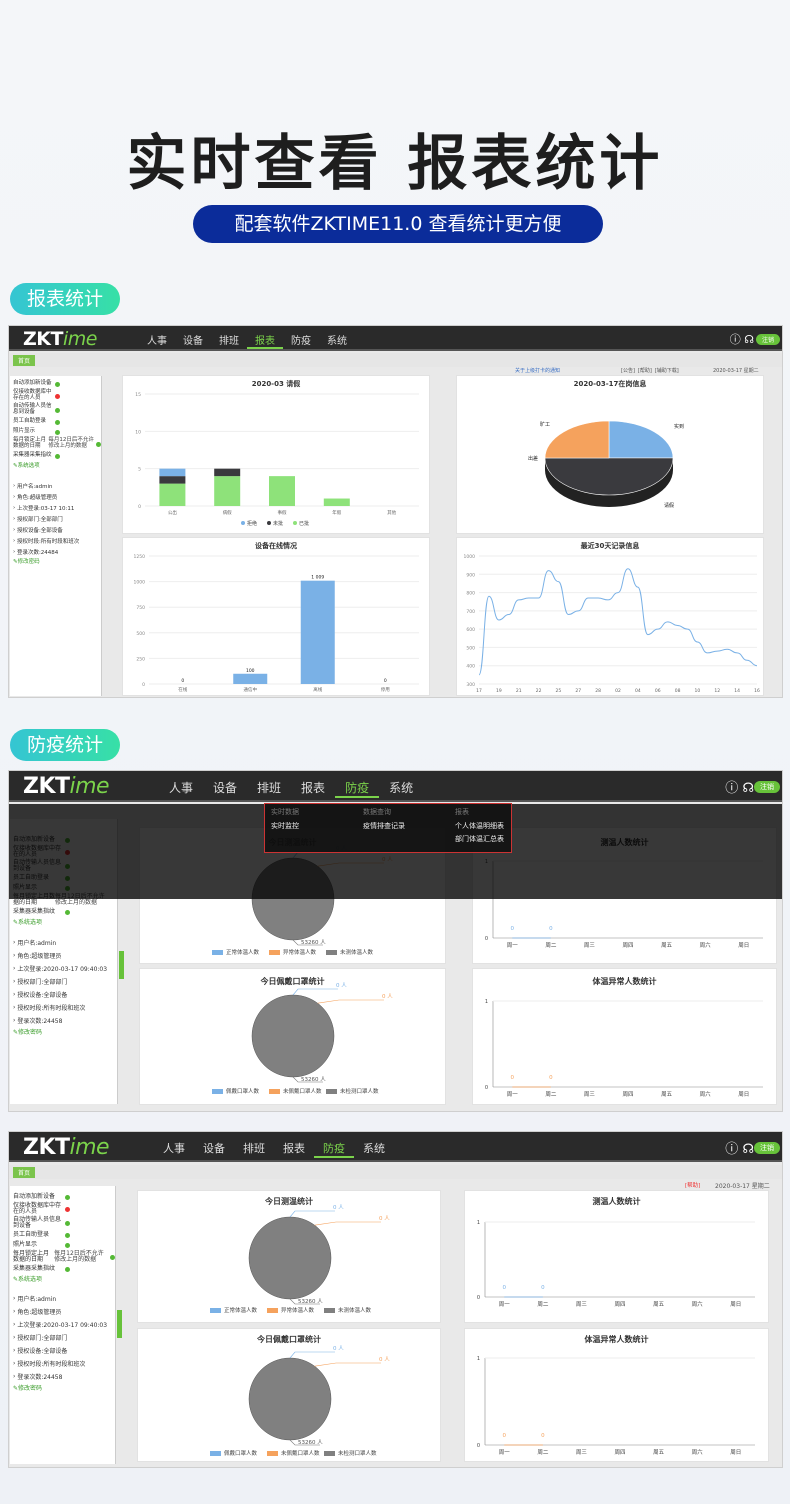 The width and height of the screenshot is (790, 1504). Describe the element at coordinates (274, 1149) in the screenshot. I see `main-nav: 人事 设备 排班 报表 防疫 系统` at that location.